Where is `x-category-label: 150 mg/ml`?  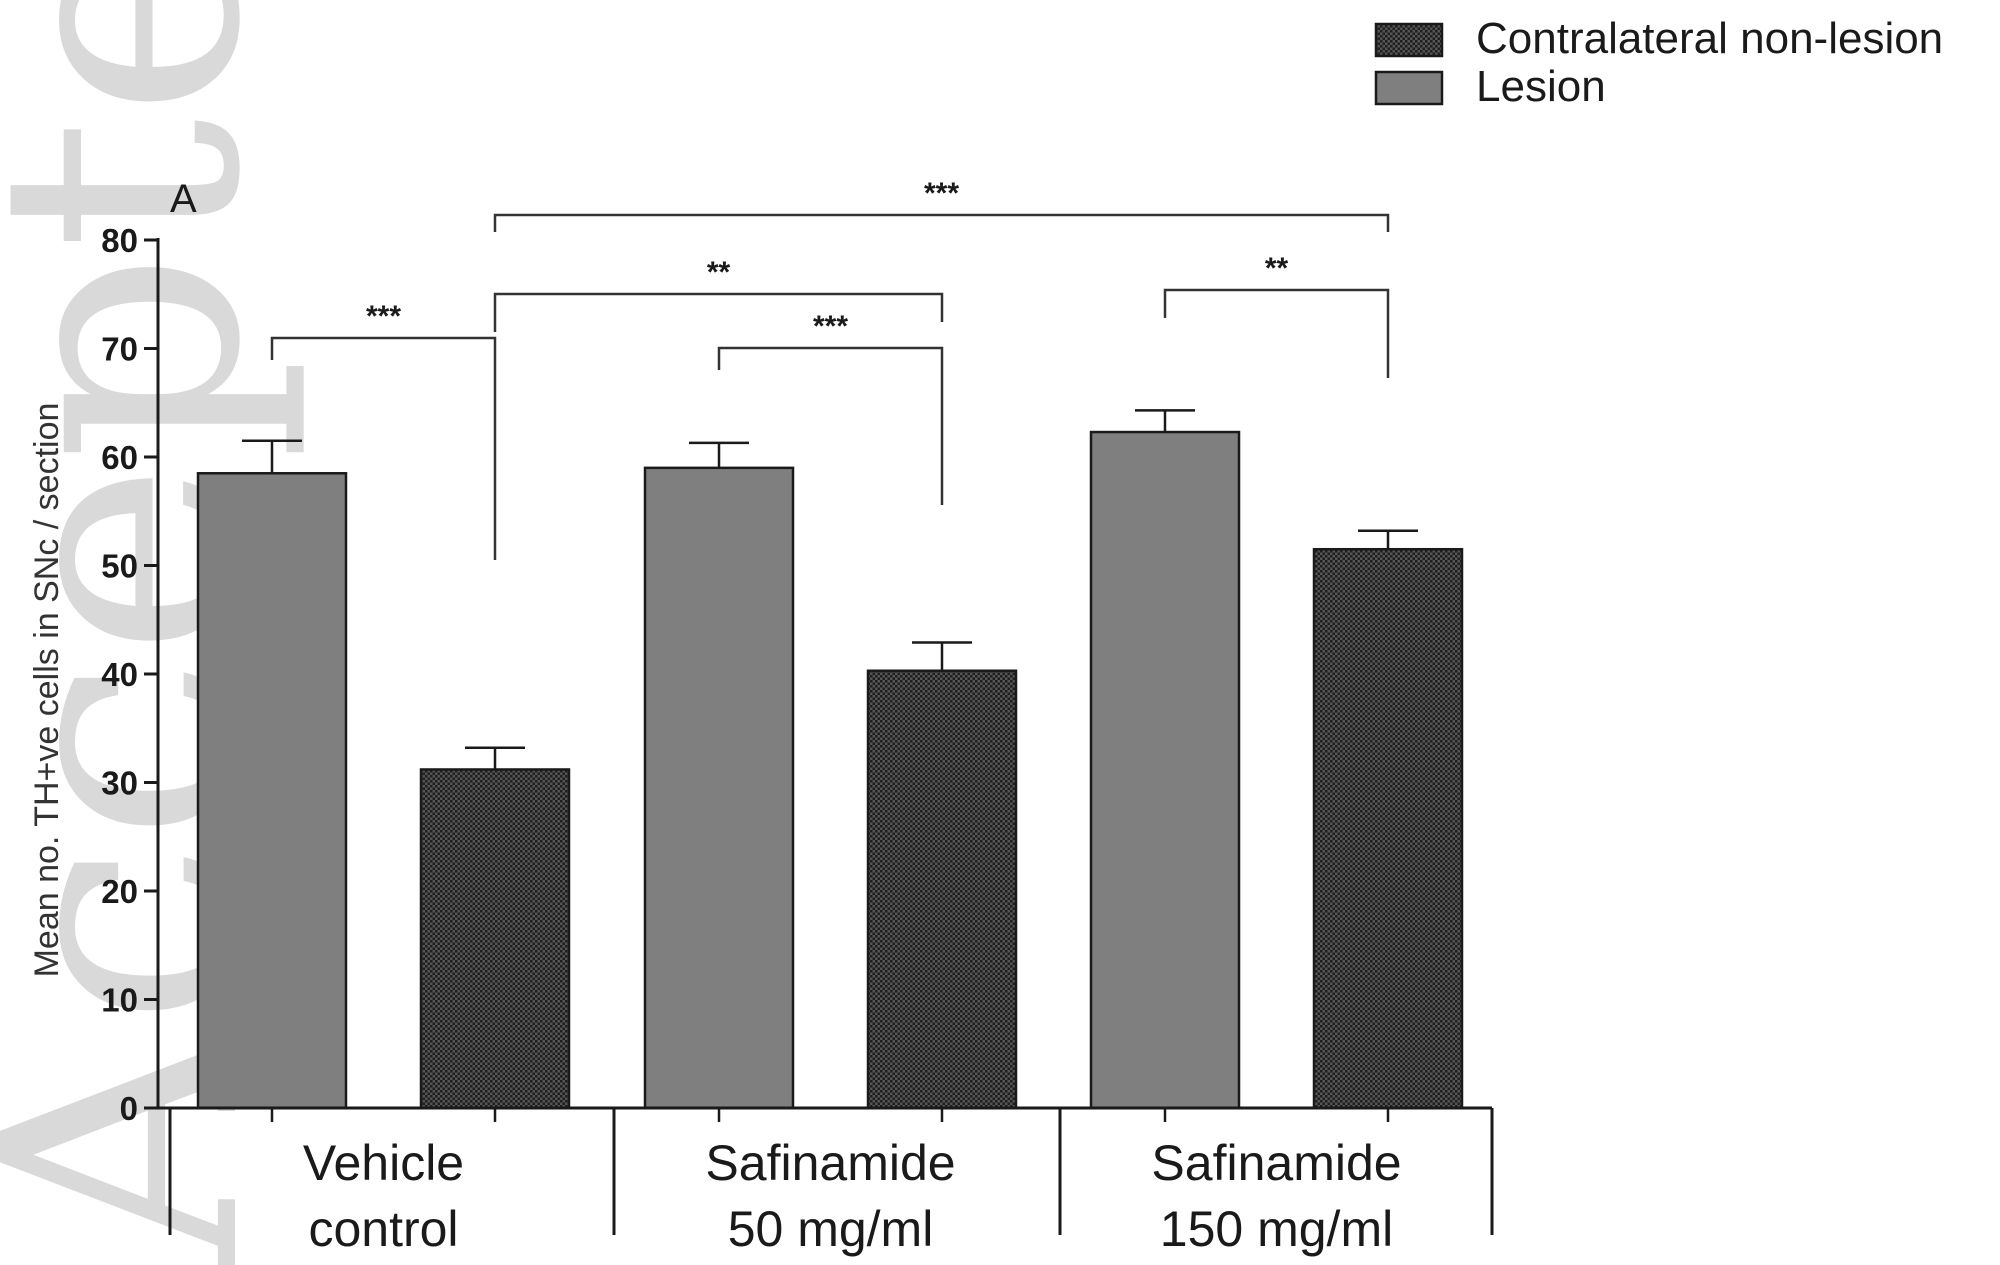 x-category-label: 150 mg/ml is located at coordinates (1276, 1229).